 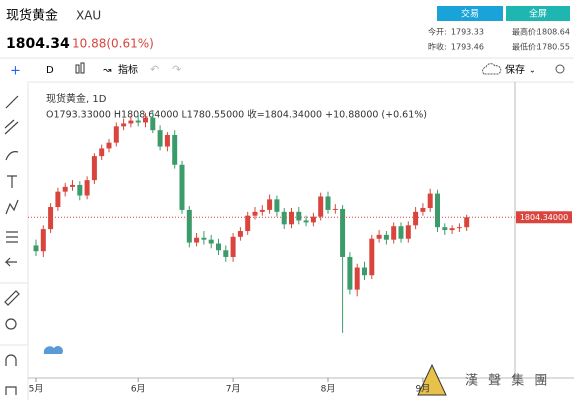 I want to click on last-price-label: 1804.34000, so click(x=544, y=217).